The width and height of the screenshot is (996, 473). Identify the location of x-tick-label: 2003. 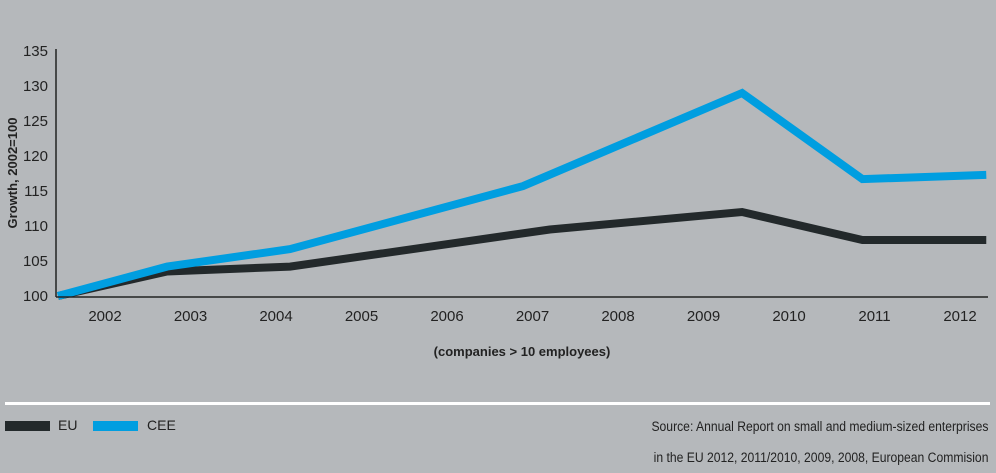
(190, 316).